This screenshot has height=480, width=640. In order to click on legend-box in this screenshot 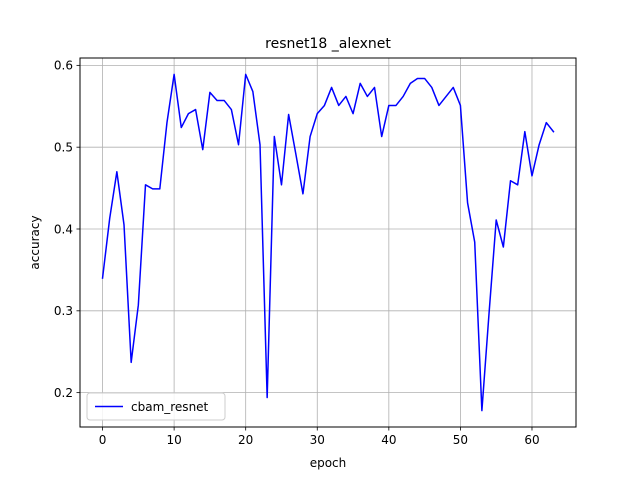, I will do `click(156, 406)`.